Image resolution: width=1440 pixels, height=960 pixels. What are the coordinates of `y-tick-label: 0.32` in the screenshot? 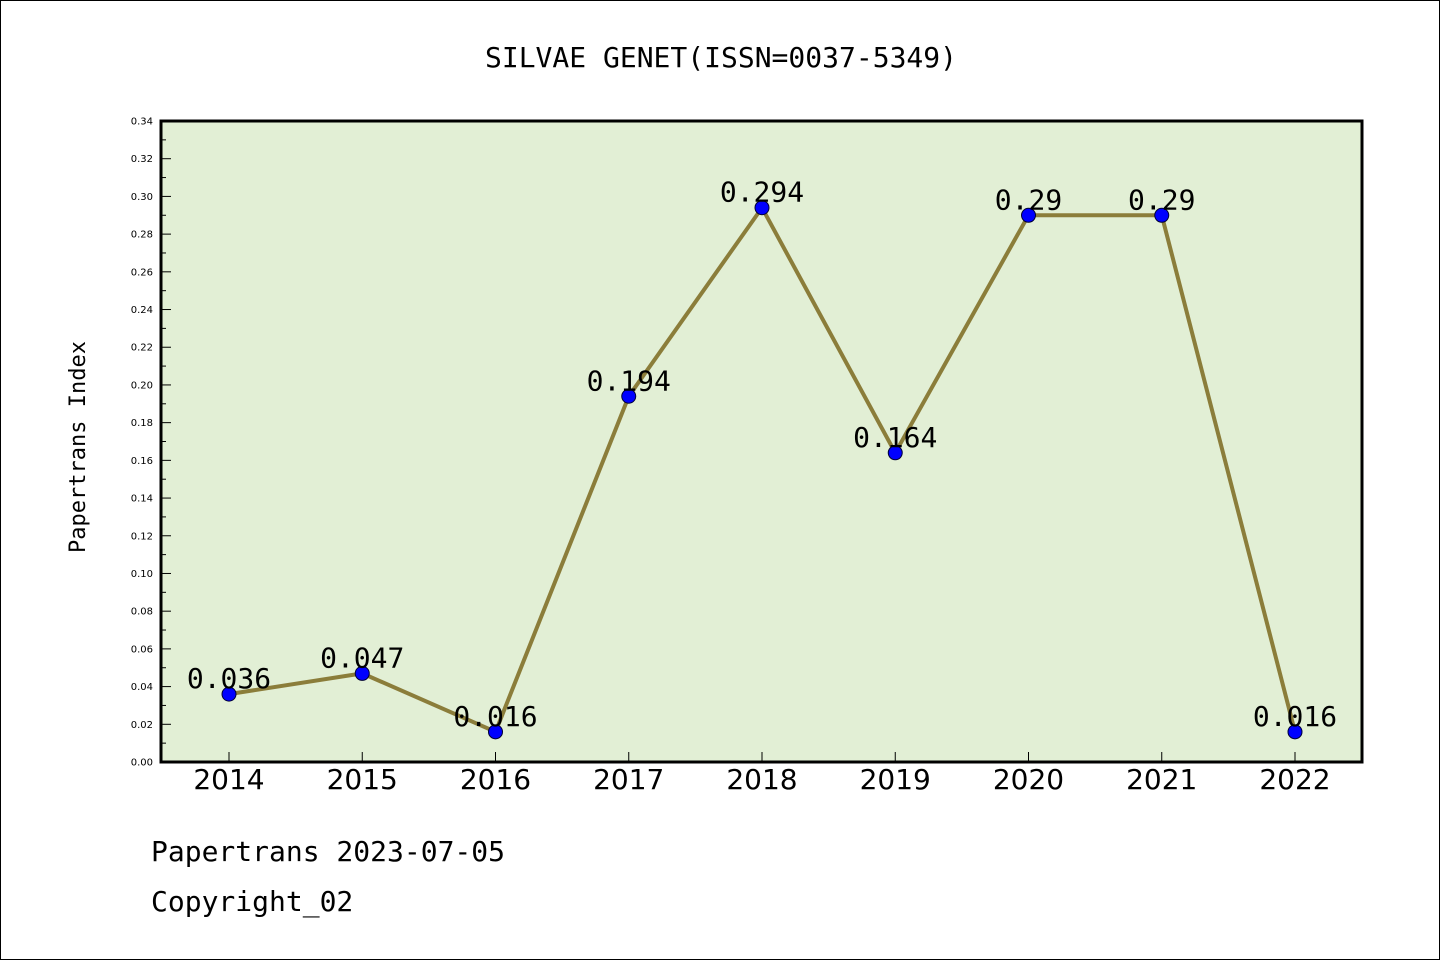 It's located at (142, 159).